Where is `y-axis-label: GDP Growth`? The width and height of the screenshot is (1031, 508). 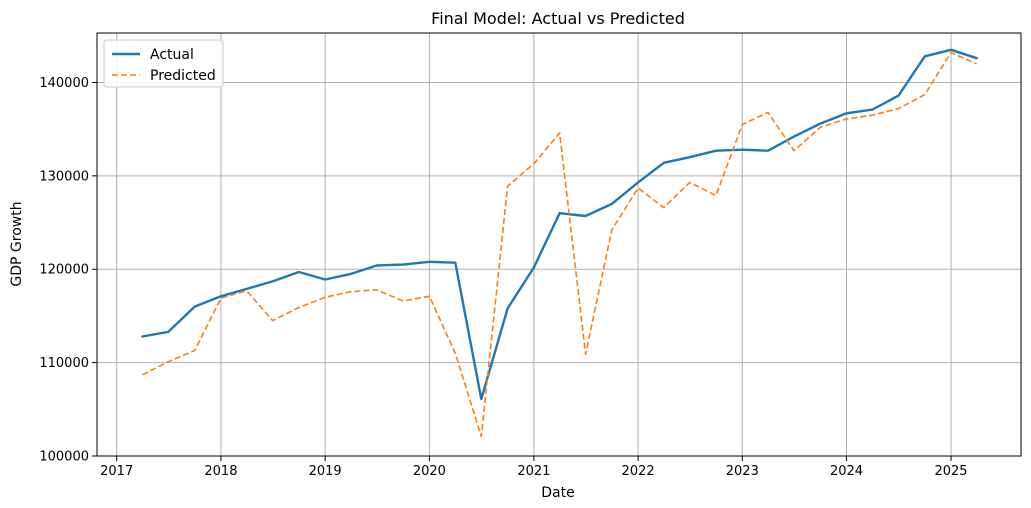 y-axis-label: GDP Growth is located at coordinates (17, 243).